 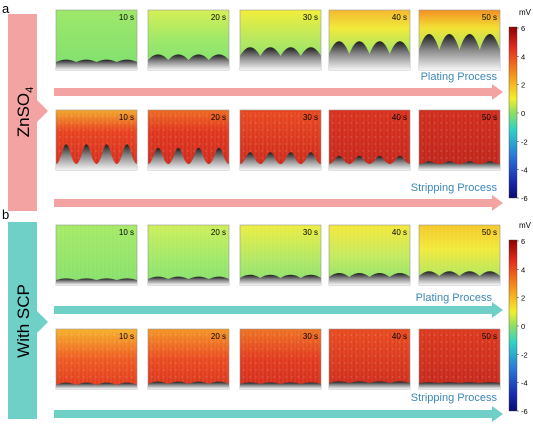 What do you see at coordinates (524, 383) in the screenshot?
I see `colorbar-b-tick-label-5: -4` at bounding box center [524, 383].